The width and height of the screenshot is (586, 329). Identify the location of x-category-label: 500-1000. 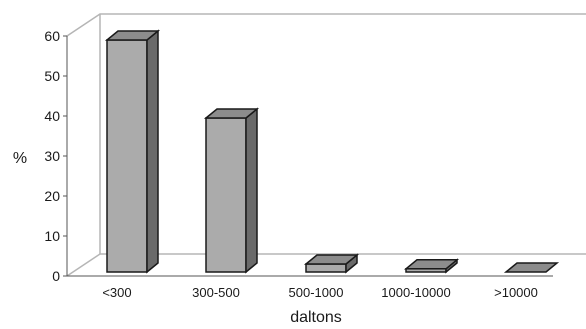
(316, 292).